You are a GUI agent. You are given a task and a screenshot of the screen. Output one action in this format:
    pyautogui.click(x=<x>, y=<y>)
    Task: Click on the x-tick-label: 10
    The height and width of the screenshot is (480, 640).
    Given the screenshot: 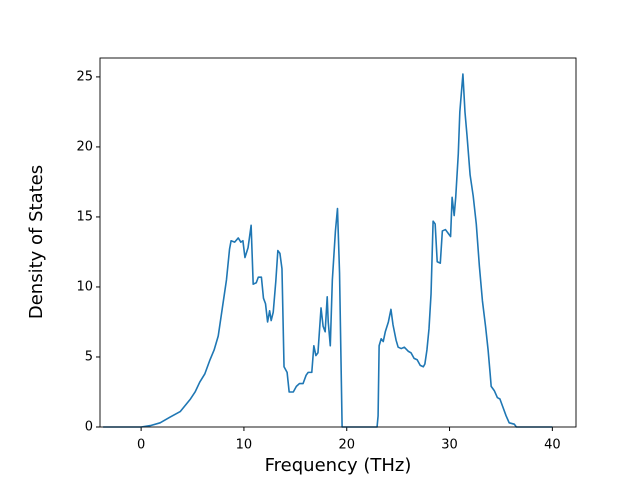 What is the action you would take?
    pyautogui.click(x=244, y=445)
    